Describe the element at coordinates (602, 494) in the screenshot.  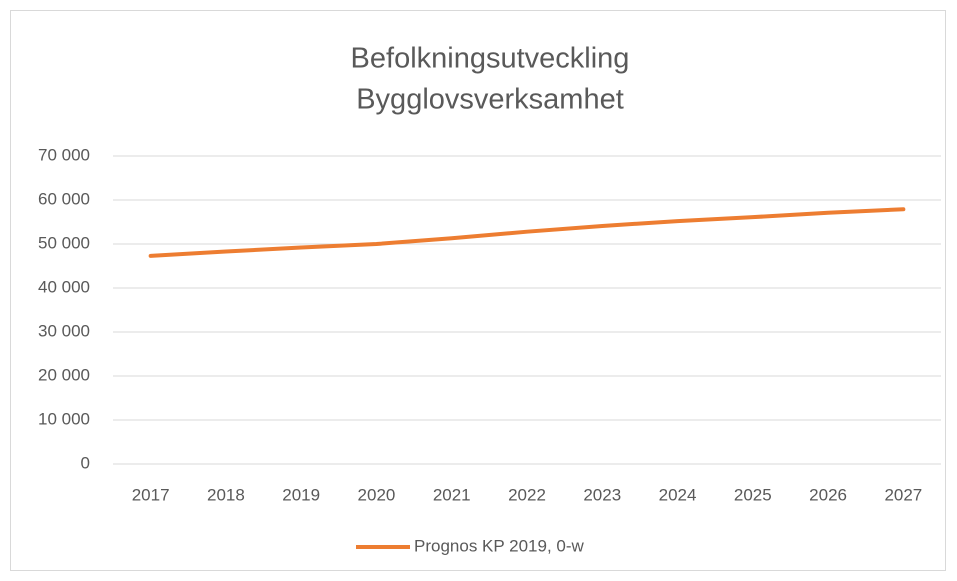
I see `x-tick-label: 2023` at that location.